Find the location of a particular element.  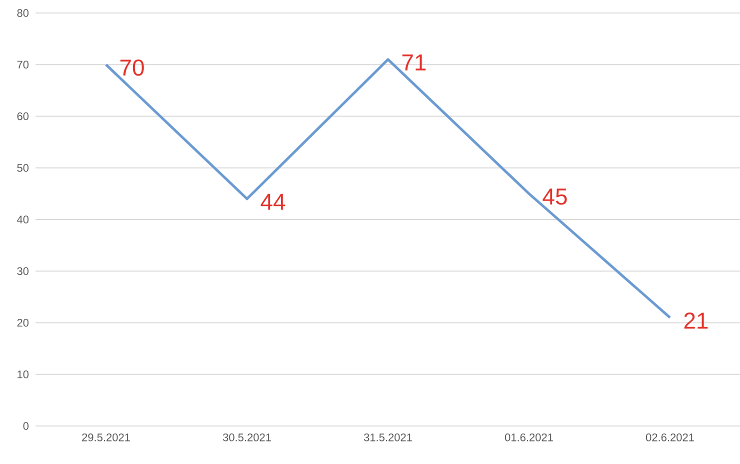

data-label: 70 is located at coordinates (132, 67).